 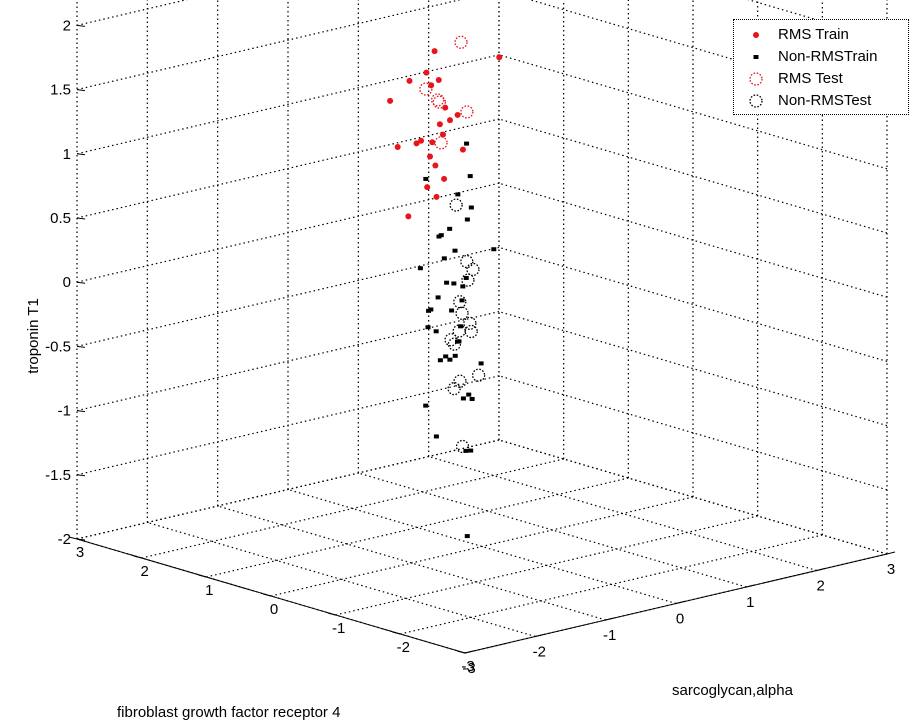 What do you see at coordinates (60, 90) in the screenshot?
I see `z-tick-label: 1.5` at bounding box center [60, 90].